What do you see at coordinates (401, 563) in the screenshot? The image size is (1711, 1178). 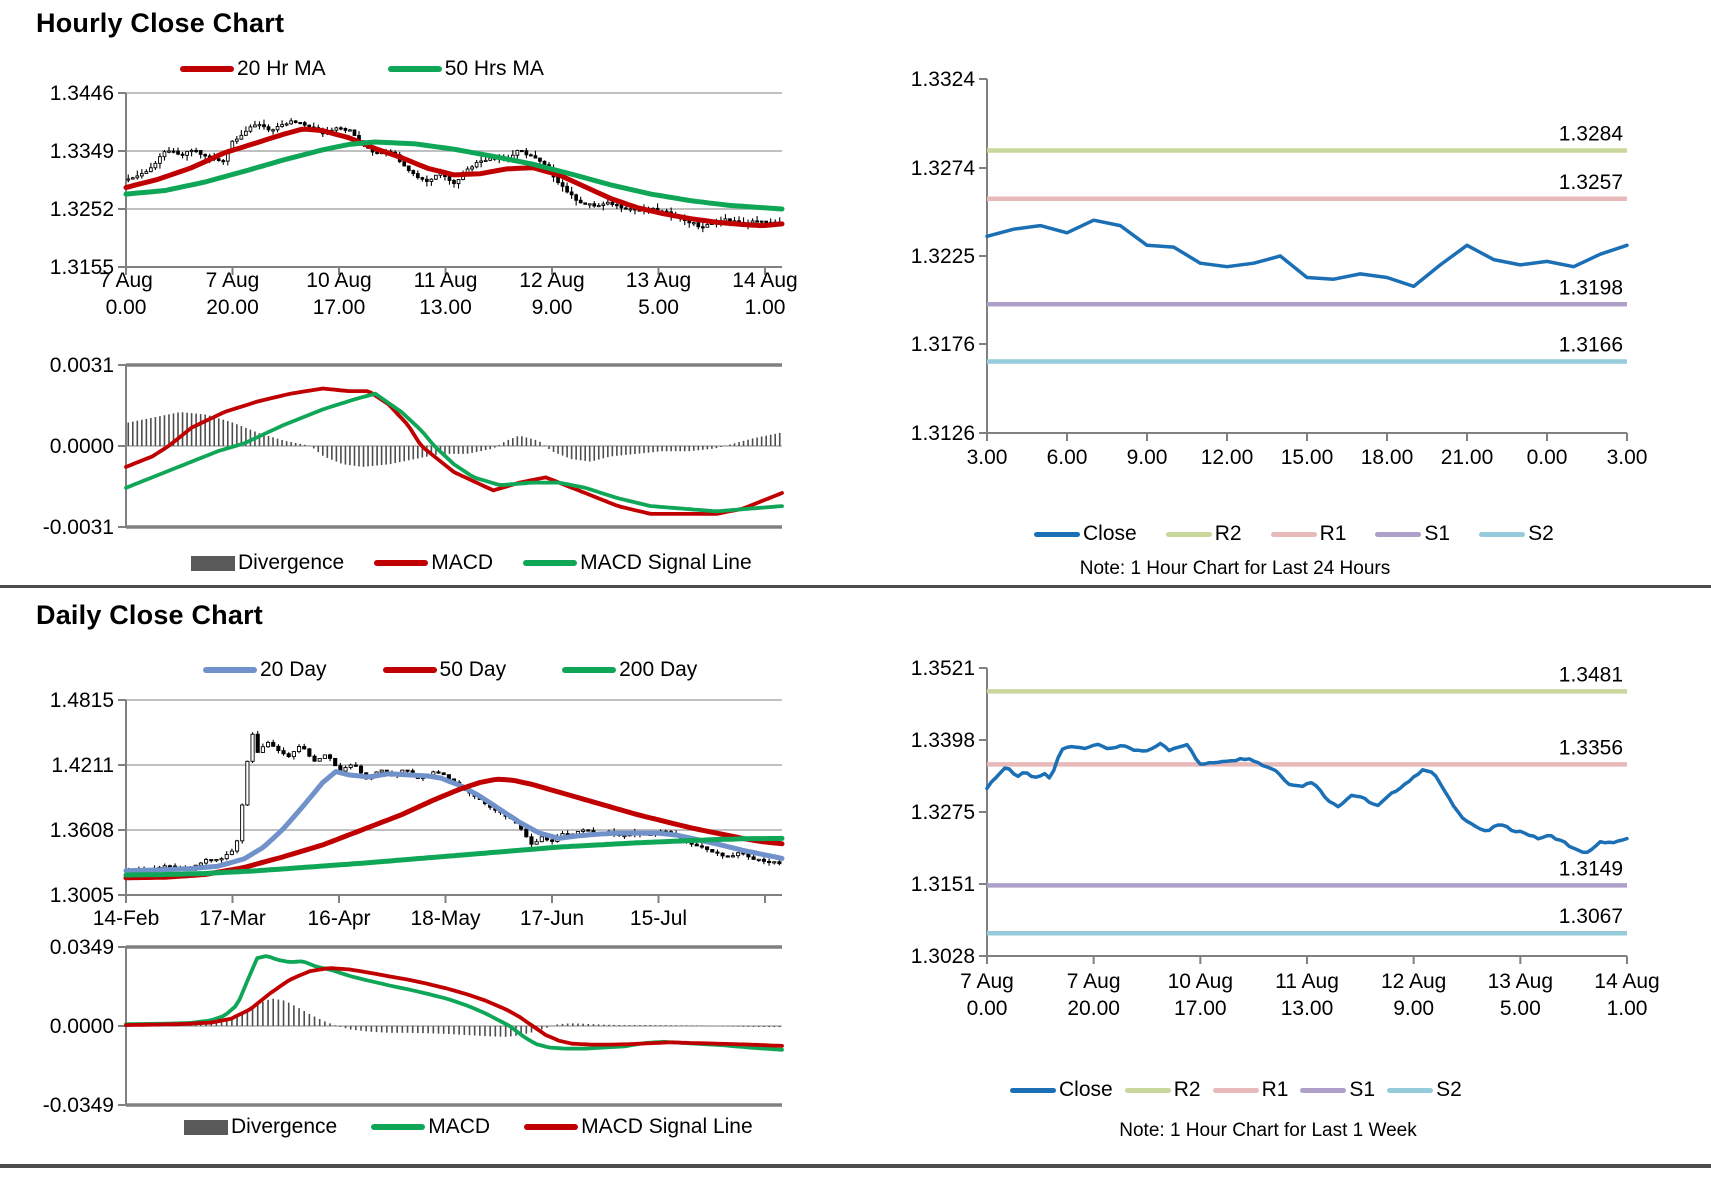 I see `macd-line-swatch` at bounding box center [401, 563].